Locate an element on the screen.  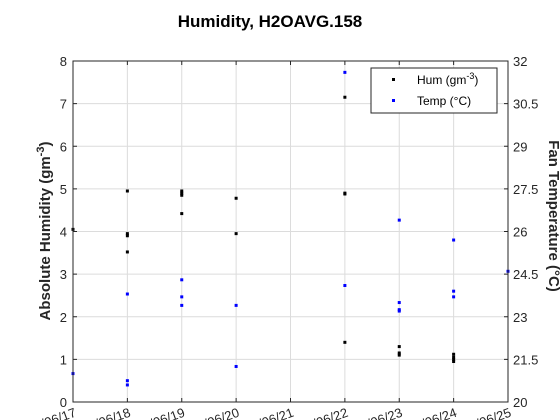
y-right-tick-label: 24.5 is located at coordinates (525, 274).